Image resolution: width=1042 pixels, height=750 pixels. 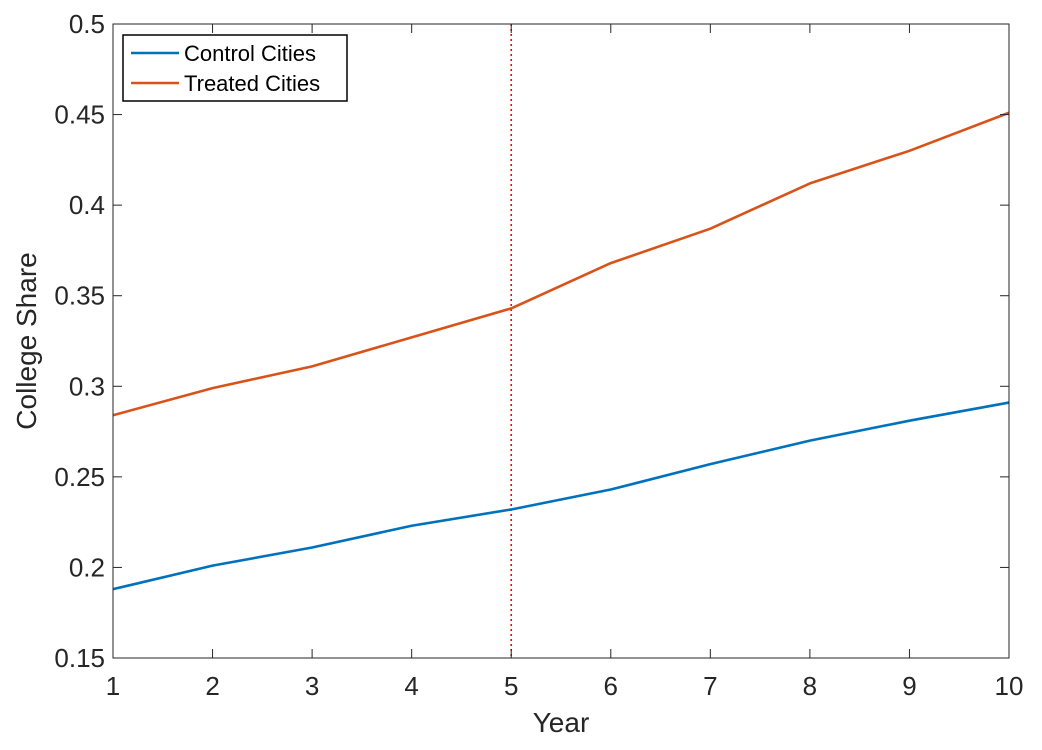 I want to click on x-tick-label: 3, so click(x=312, y=686).